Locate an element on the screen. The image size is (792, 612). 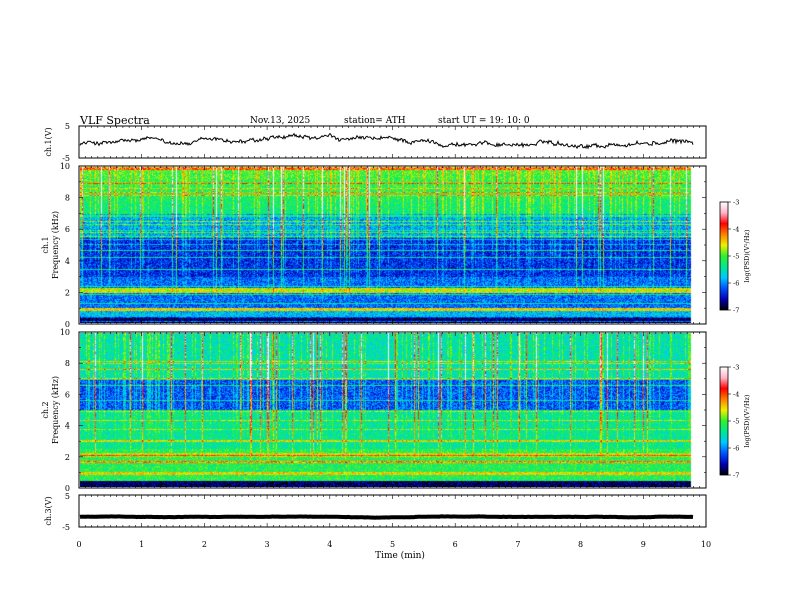
x-tick-label: 7 is located at coordinates (517, 544).